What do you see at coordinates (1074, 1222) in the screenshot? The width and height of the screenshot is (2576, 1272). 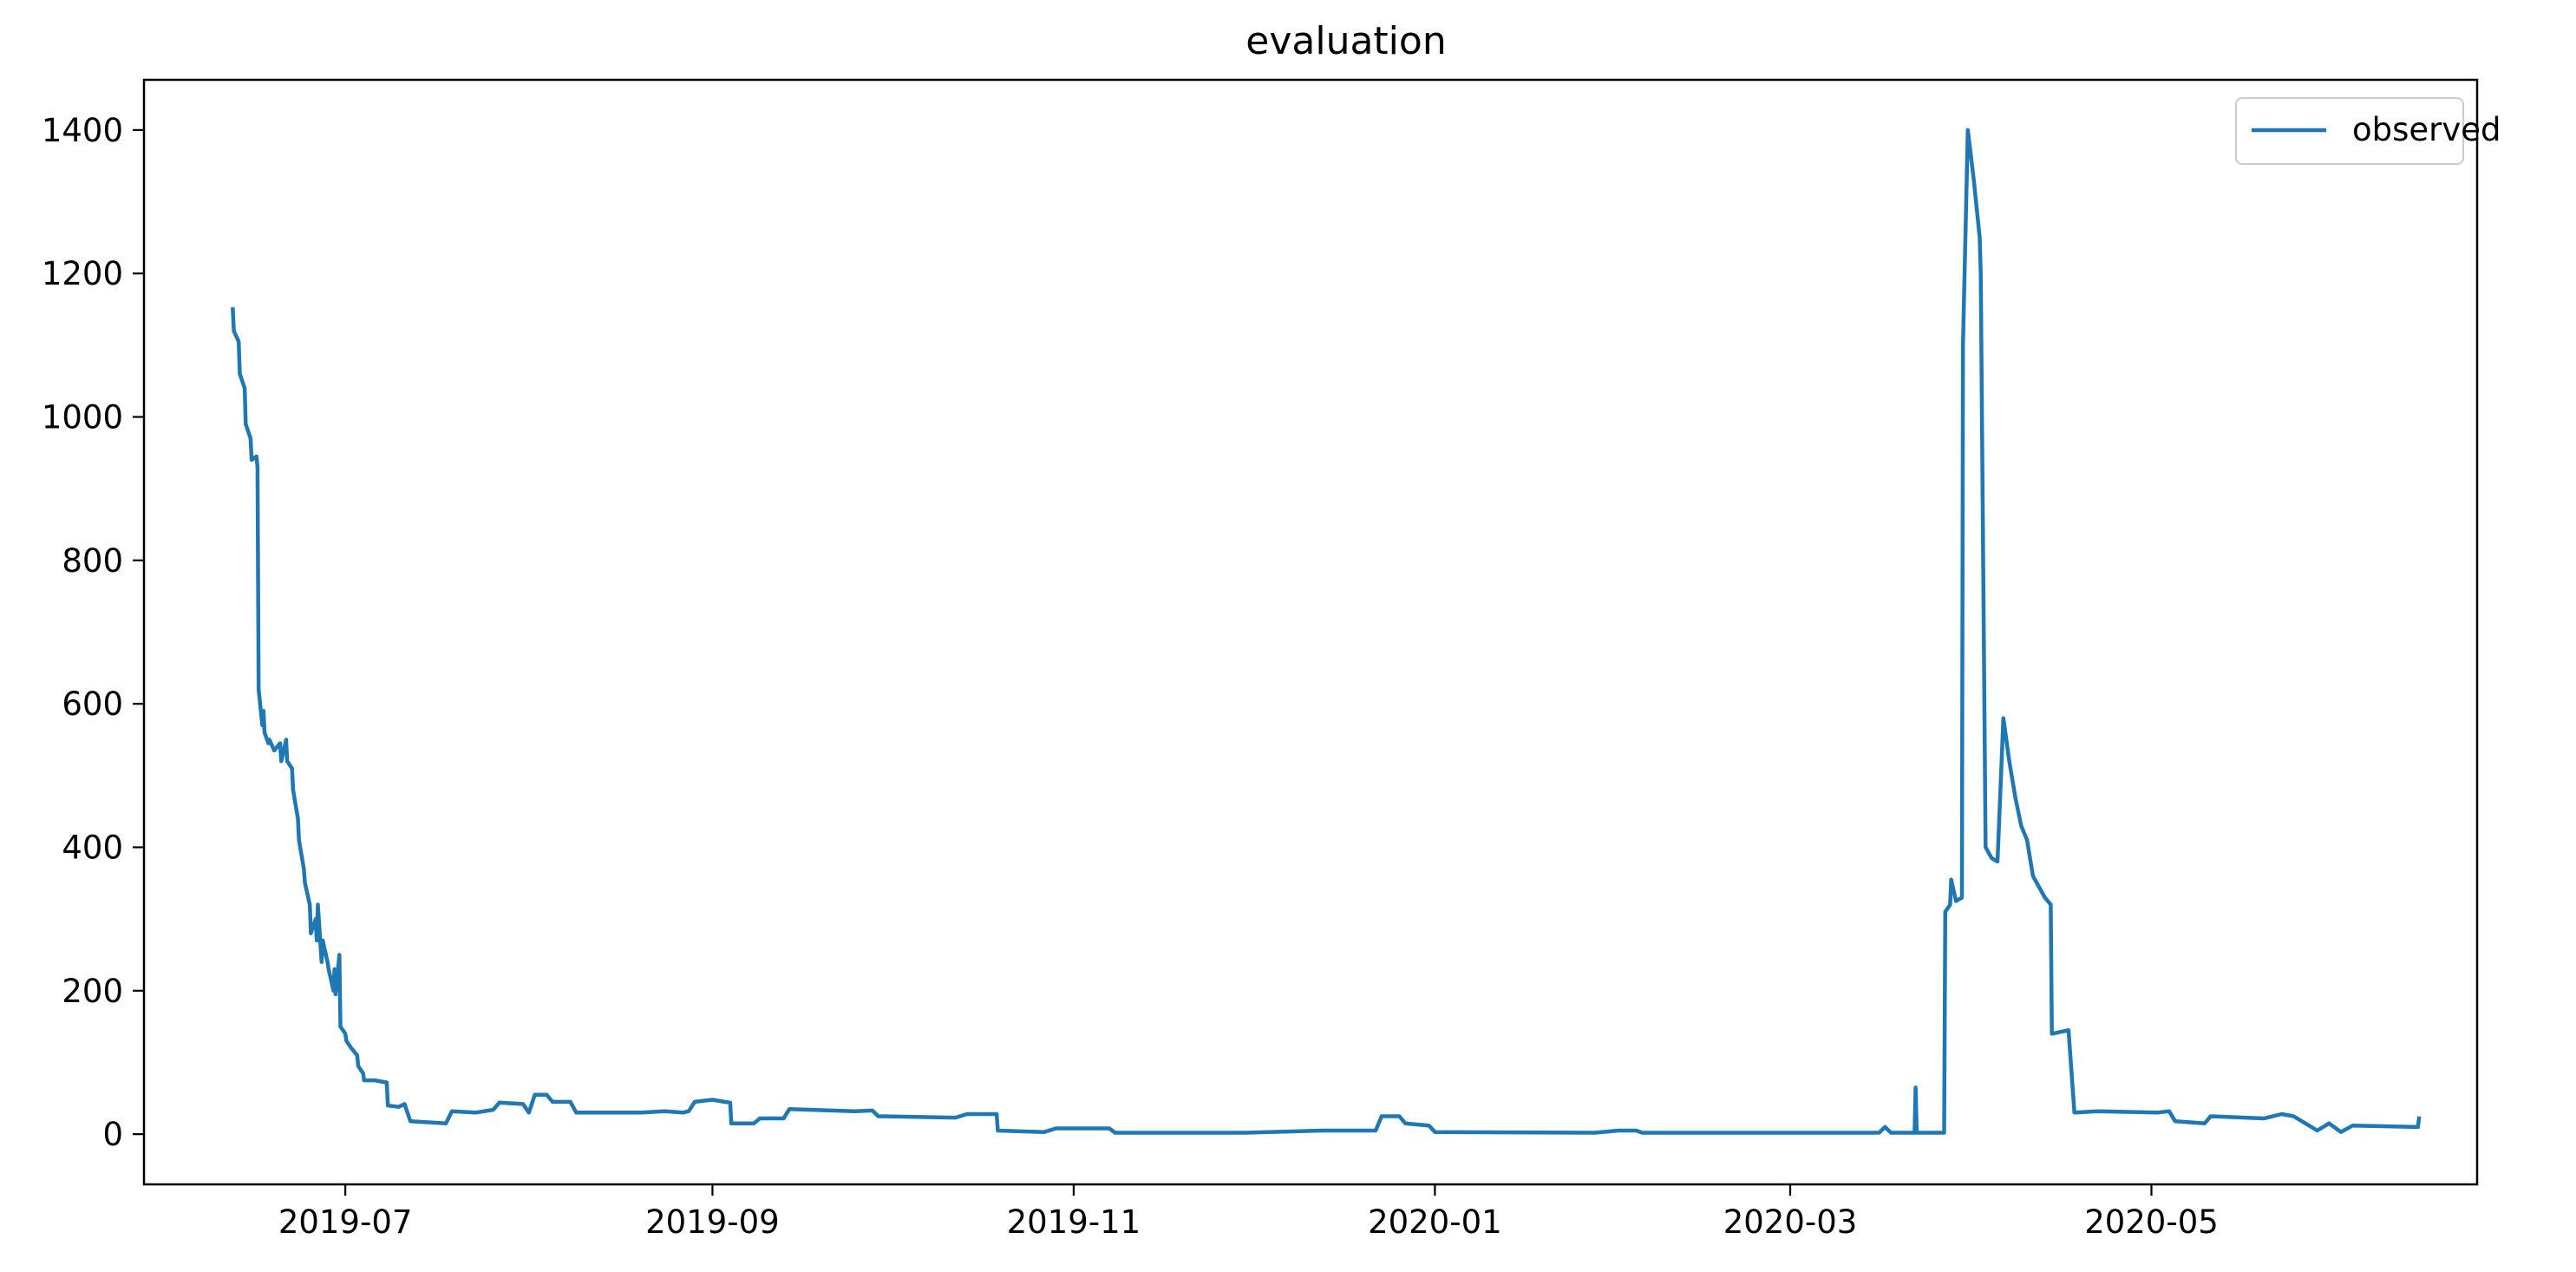 I see `x-tick-label: 2019-11` at bounding box center [1074, 1222].